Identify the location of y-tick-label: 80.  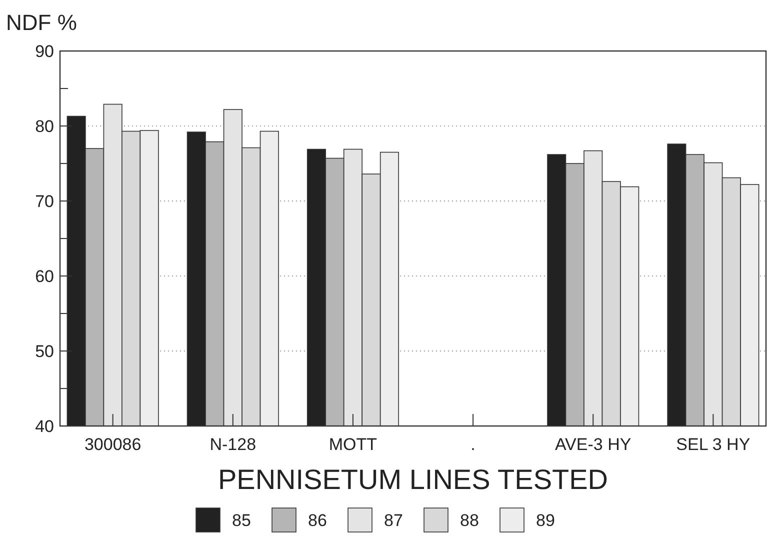
(44, 126).